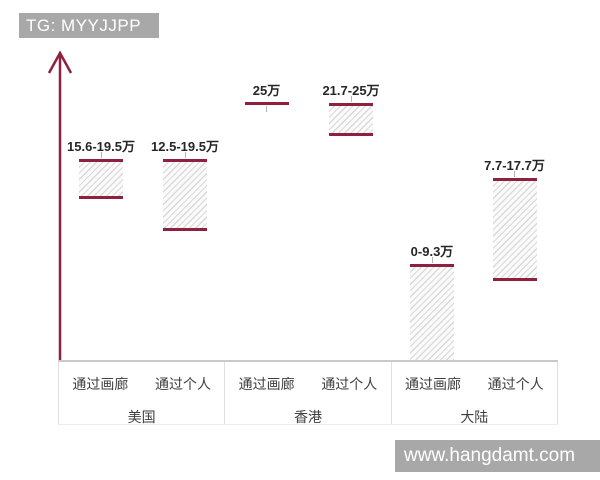  I want to click on group-cell-hongkong: 通过画廊 通过个人 香港, so click(308, 393).